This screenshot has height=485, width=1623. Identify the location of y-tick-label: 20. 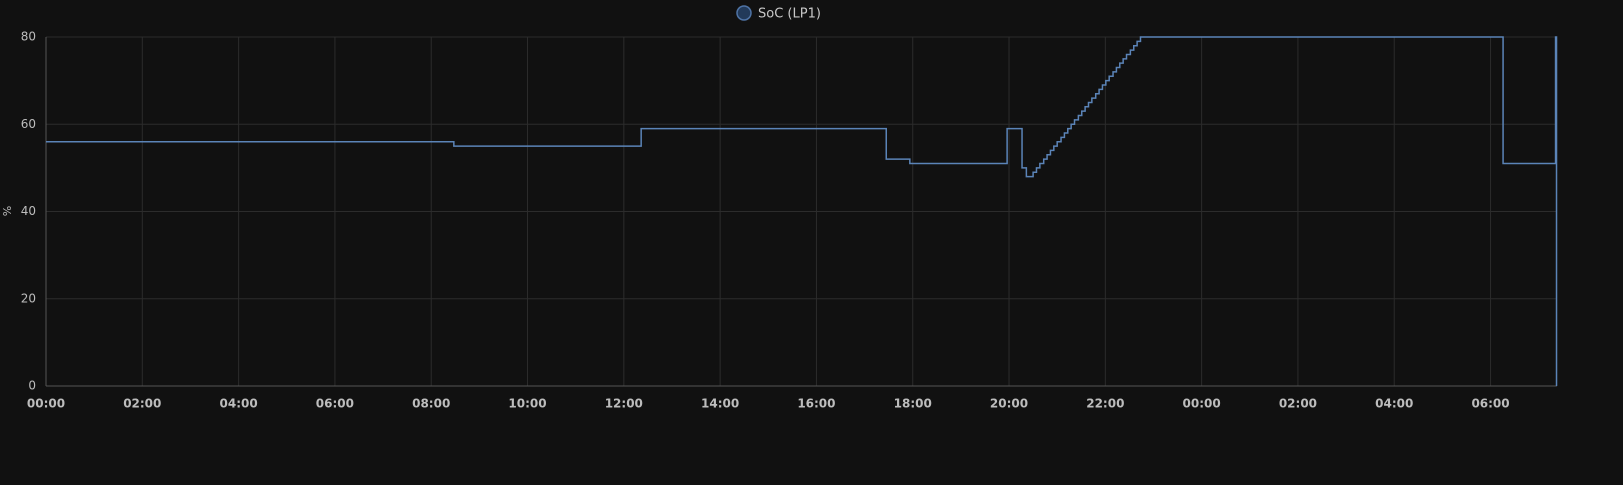
(28, 298).